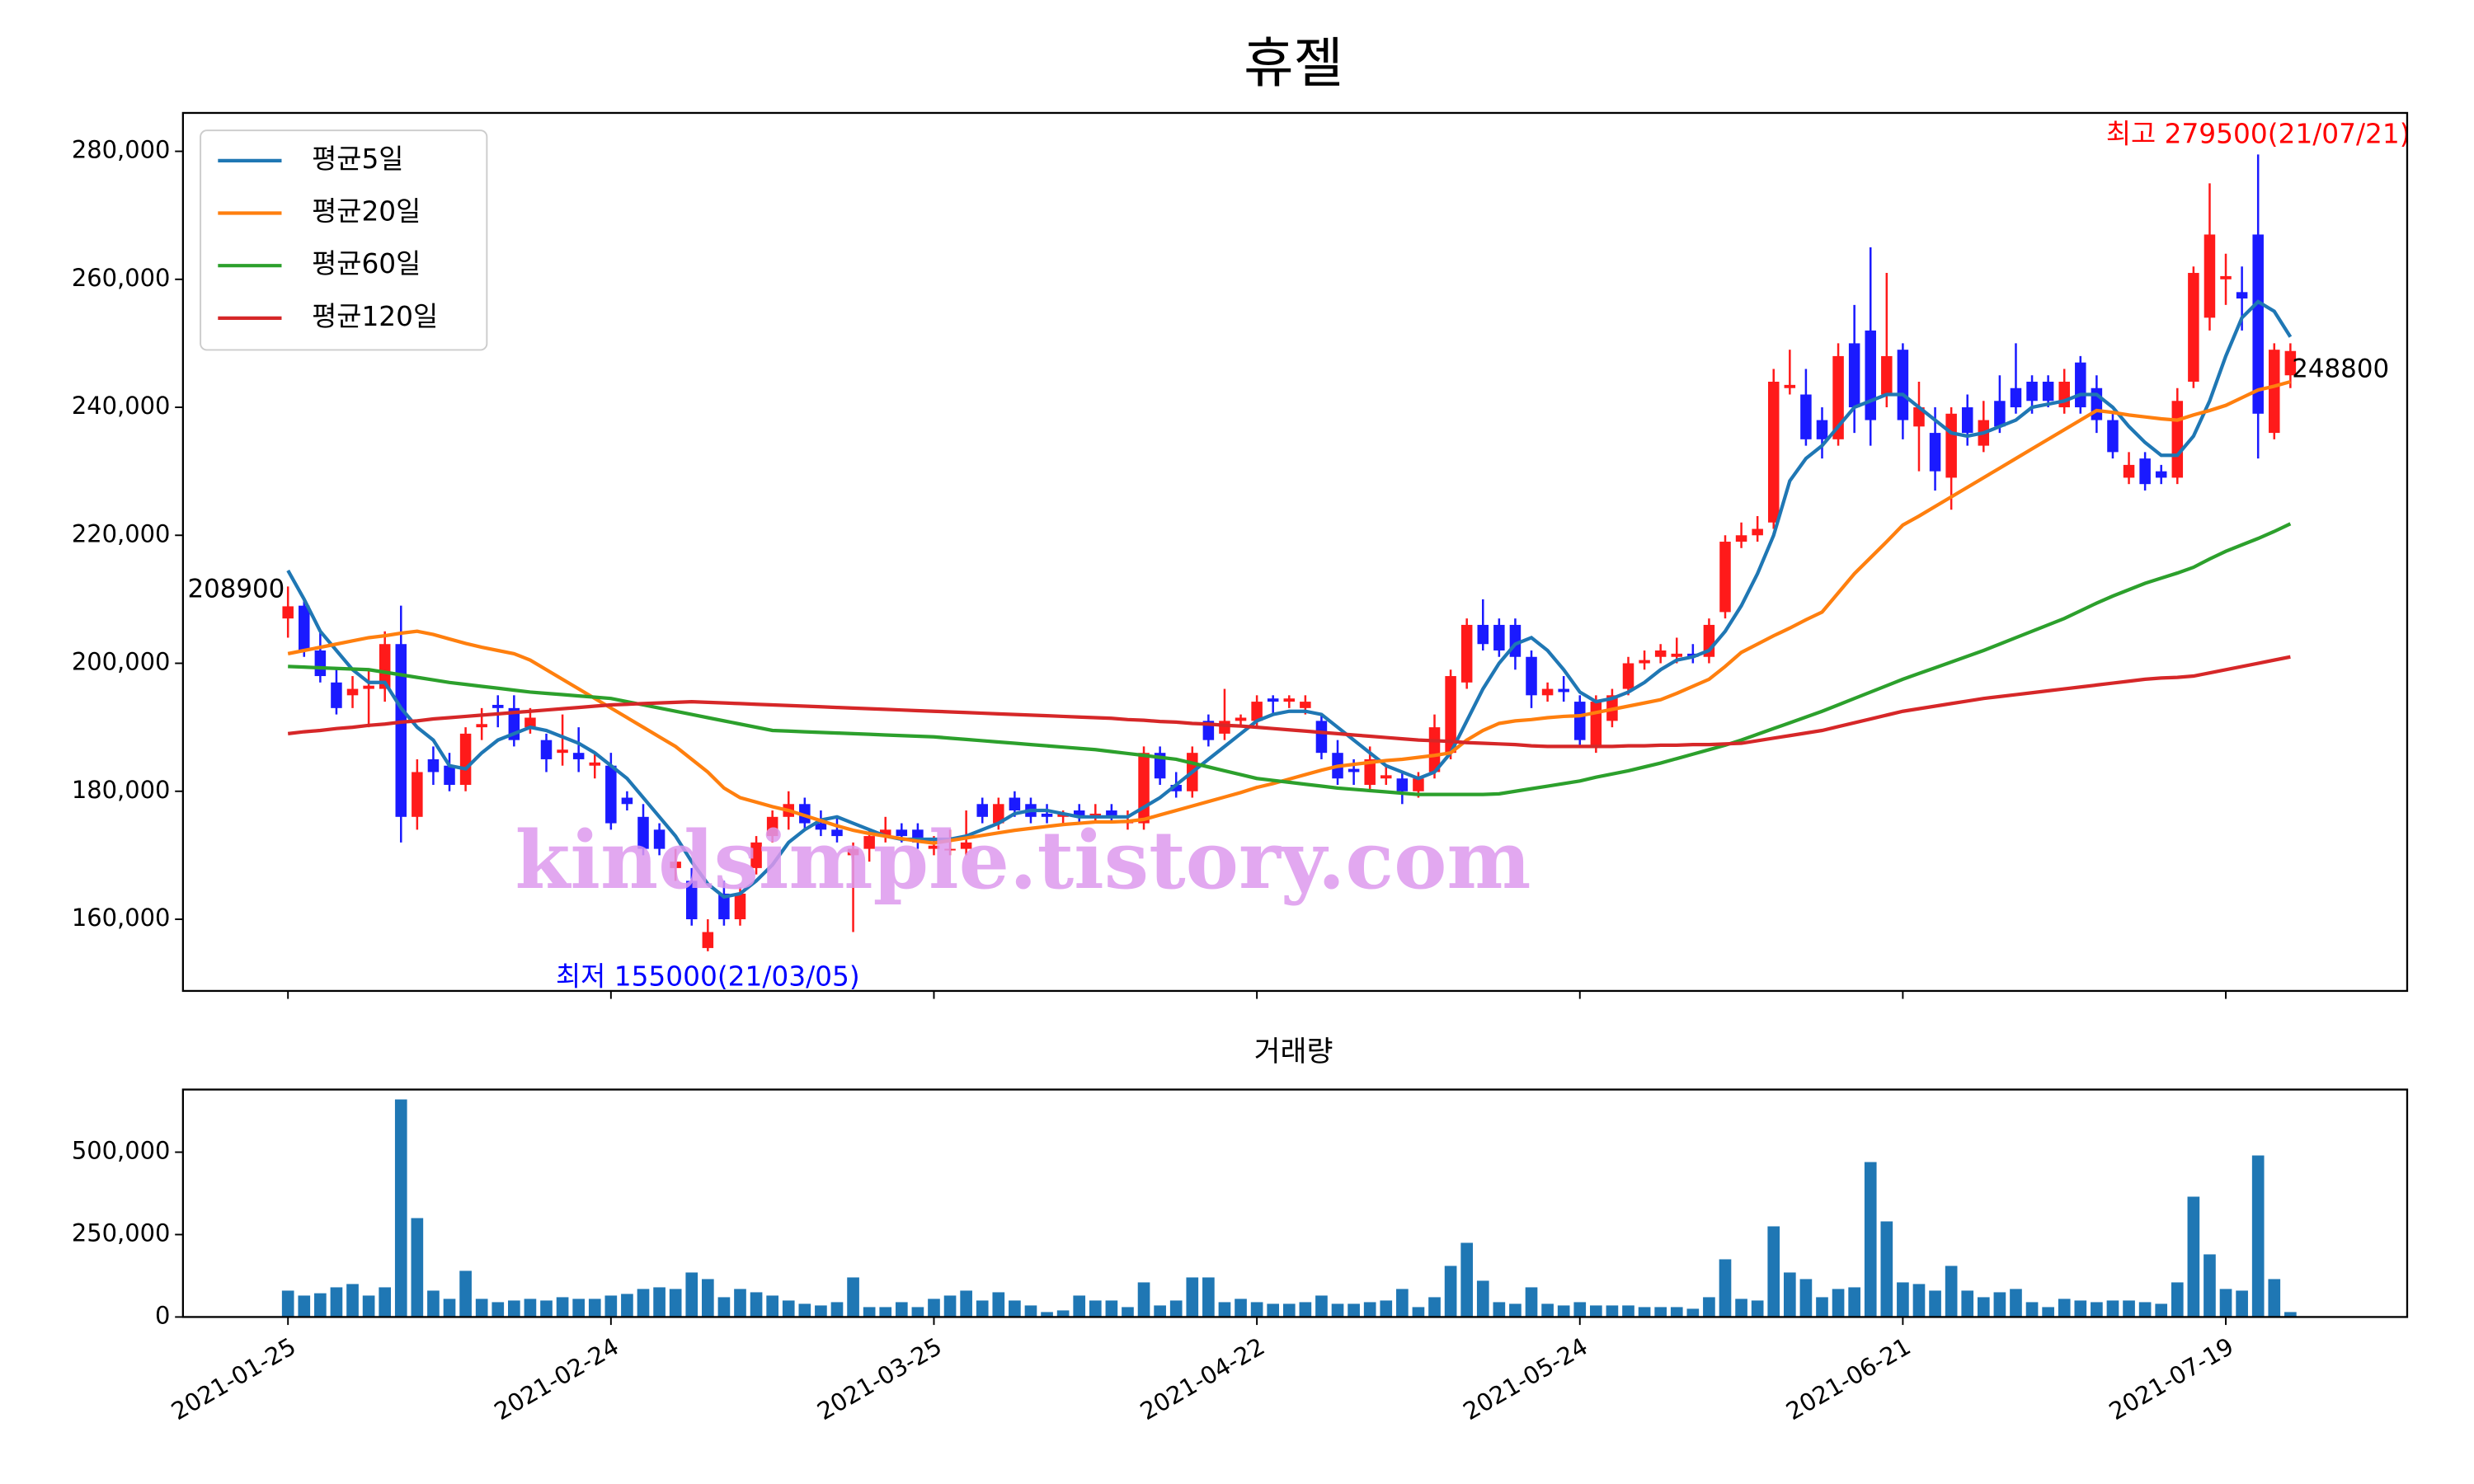 This screenshot has width=2474, height=1484. Describe the element at coordinates (1293, 1052) in the screenshot. I see `volume-title: 거래량` at that location.